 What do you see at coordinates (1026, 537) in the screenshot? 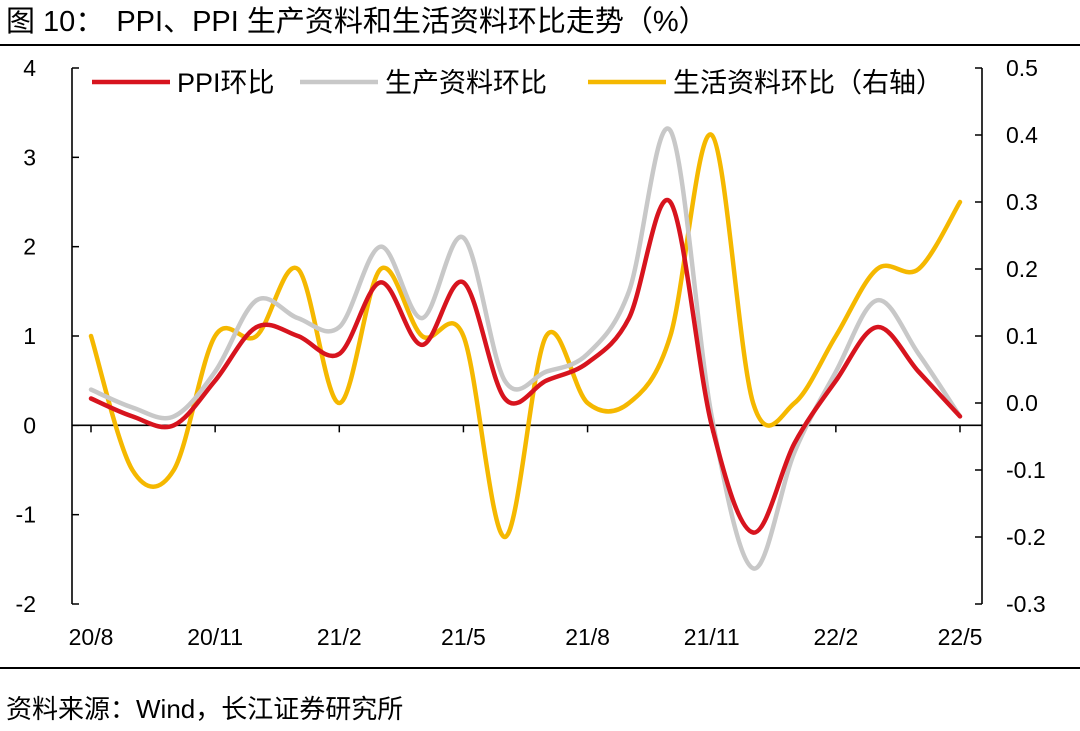
I see `right-tick-label: -0.2` at bounding box center [1026, 537].